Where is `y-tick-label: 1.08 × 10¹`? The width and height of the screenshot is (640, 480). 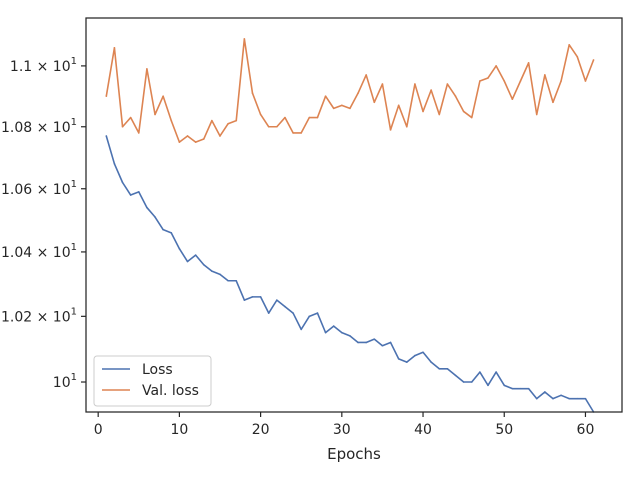 y-tick-label: 1.08 × 10¹ is located at coordinates (39, 126).